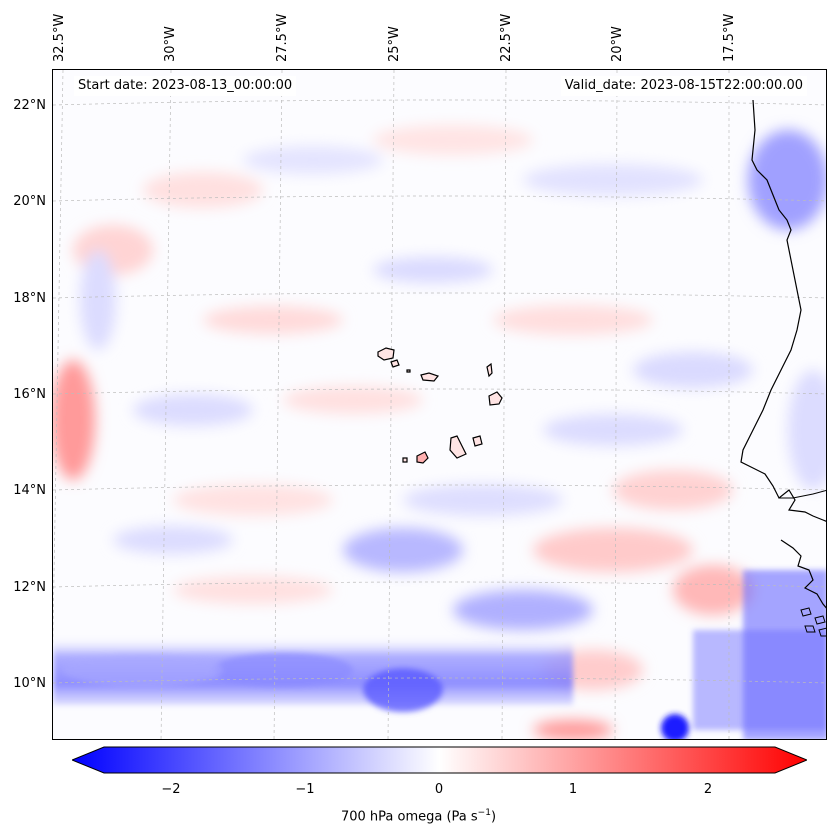  Describe the element at coordinates (708, 789) in the screenshot. I see `colorbar-tick-label: 2` at that location.